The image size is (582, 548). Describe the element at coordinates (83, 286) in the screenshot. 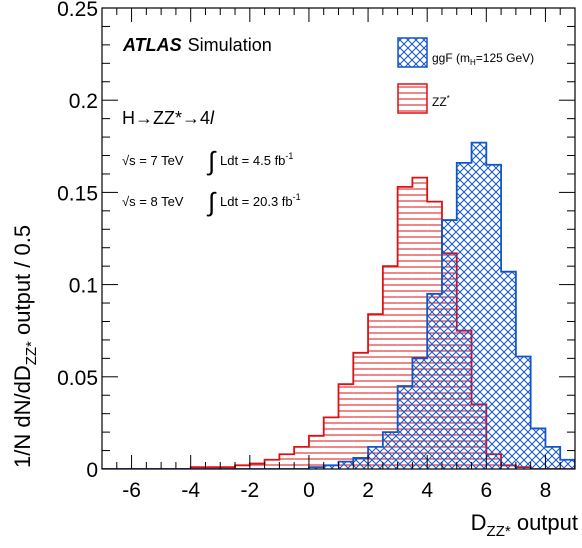

I see `y-tick-label: 0.1` at that location.